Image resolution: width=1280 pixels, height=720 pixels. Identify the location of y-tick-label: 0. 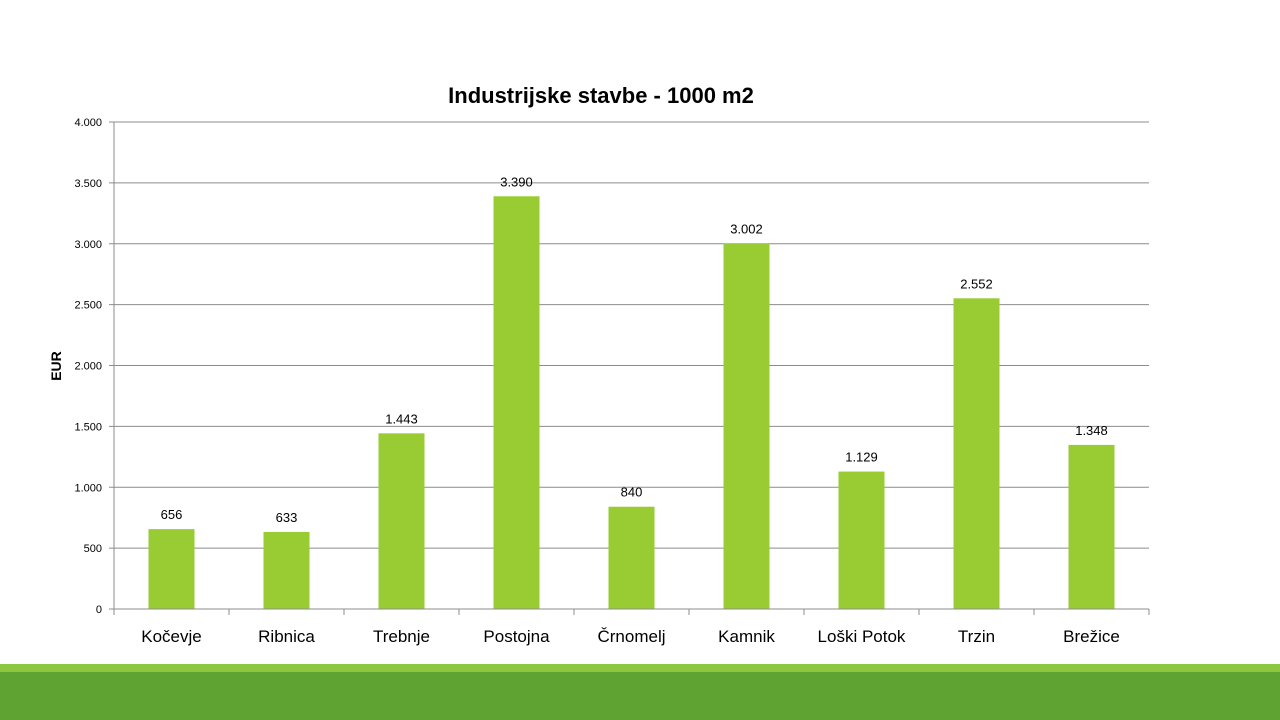
(99, 610).